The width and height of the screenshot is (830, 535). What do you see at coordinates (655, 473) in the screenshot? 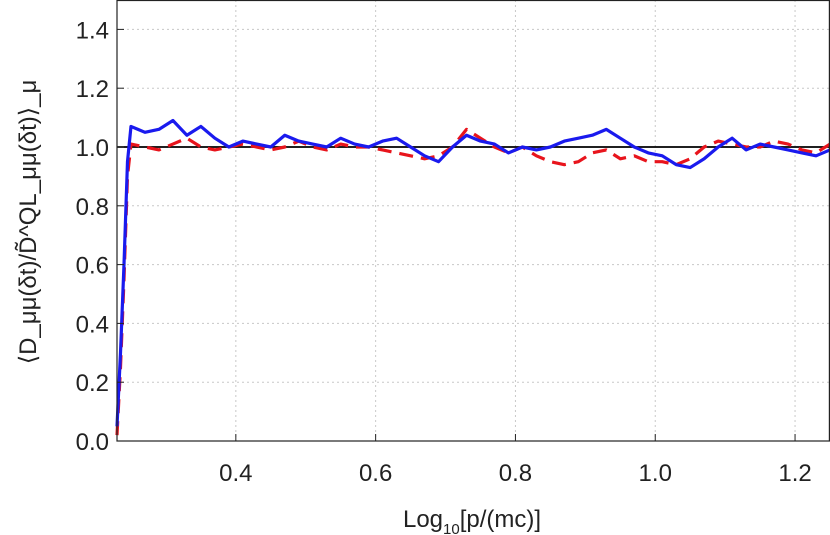
I see `x-tick-label: 1.0` at bounding box center [655, 473].